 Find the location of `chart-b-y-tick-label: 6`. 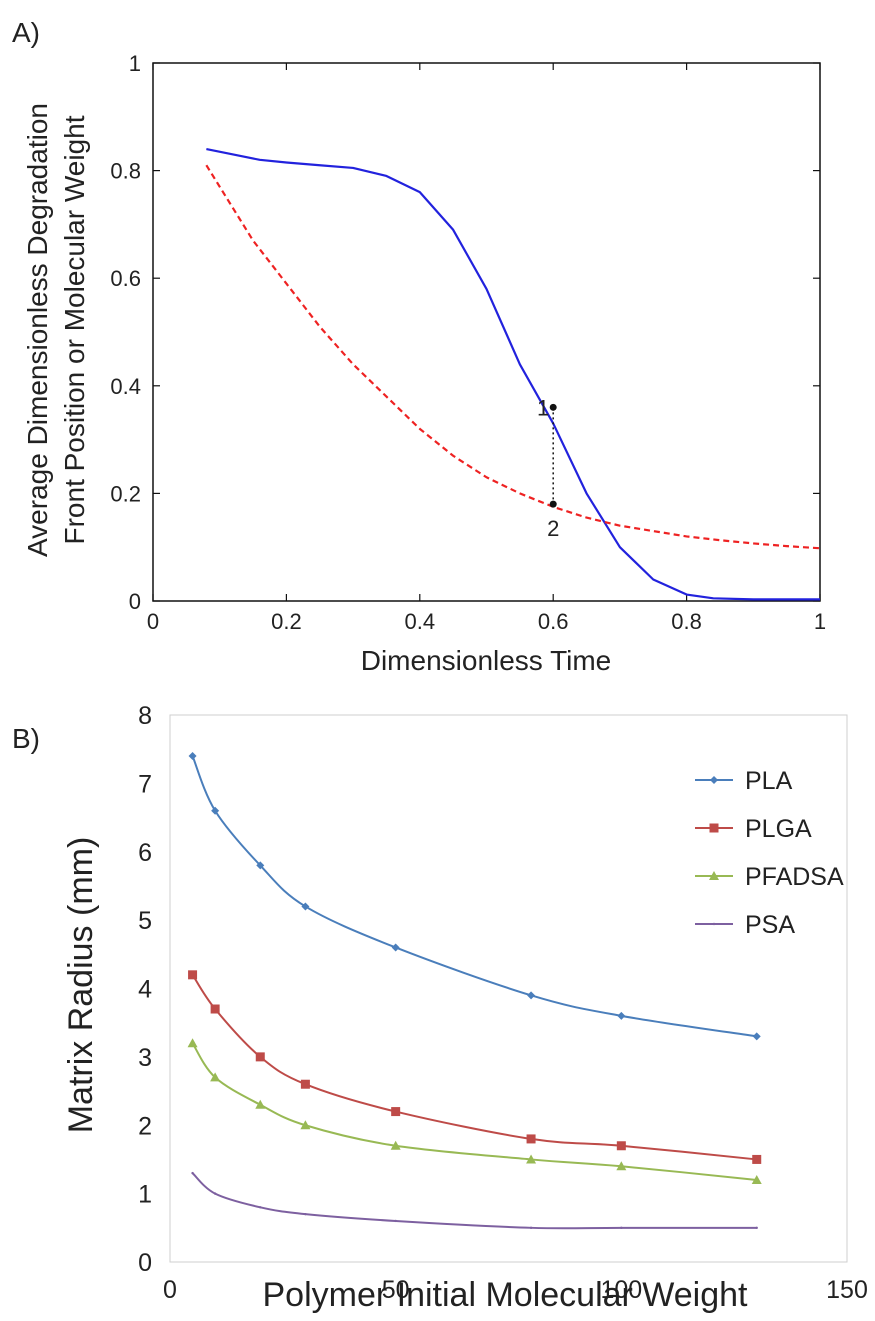

chart-b-y-tick-label: 6 is located at coordinates (145, 853).